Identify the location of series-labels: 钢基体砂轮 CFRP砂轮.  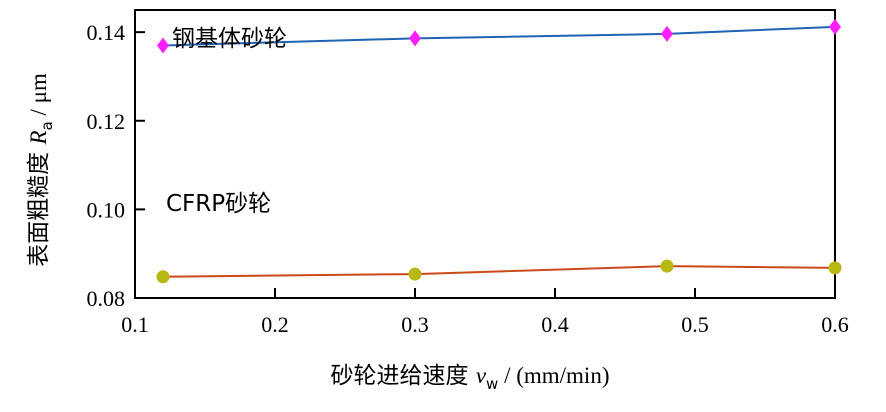
(226, 121).